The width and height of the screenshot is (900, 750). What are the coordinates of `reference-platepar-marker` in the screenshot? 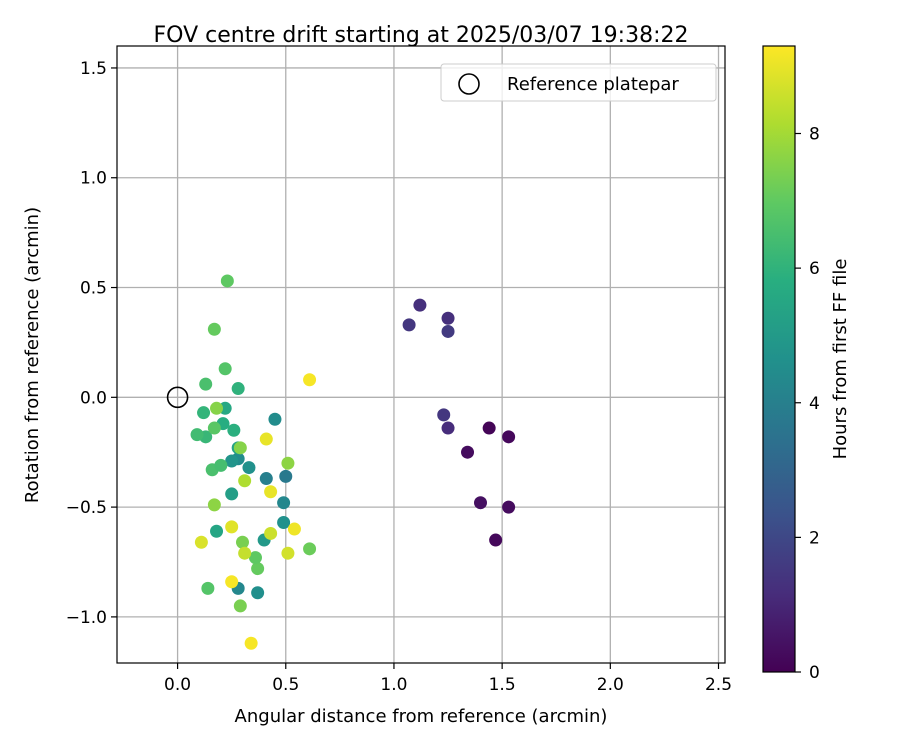 It's located at (177, 397).